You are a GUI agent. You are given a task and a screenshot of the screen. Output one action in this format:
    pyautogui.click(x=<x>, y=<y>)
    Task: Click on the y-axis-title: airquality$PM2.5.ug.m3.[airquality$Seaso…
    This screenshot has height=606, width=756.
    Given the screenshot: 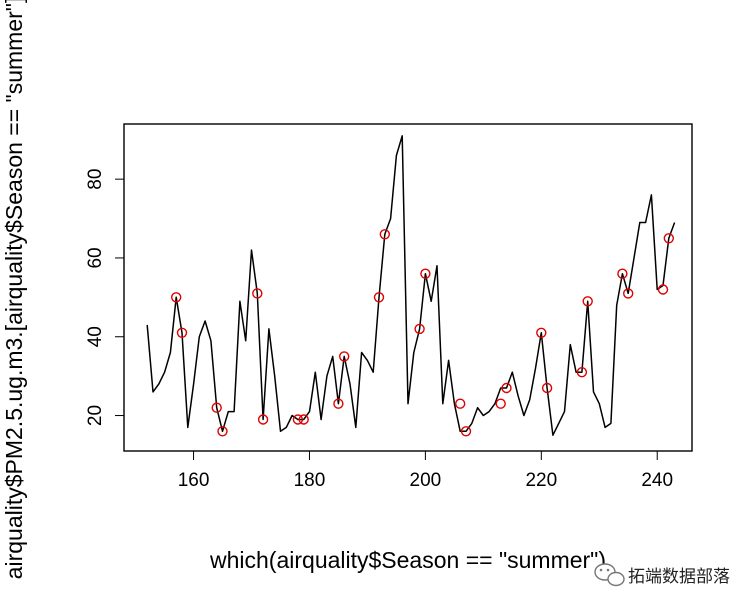 What is the action you would take?
    pyautogui.click(x=14, y=289)
    